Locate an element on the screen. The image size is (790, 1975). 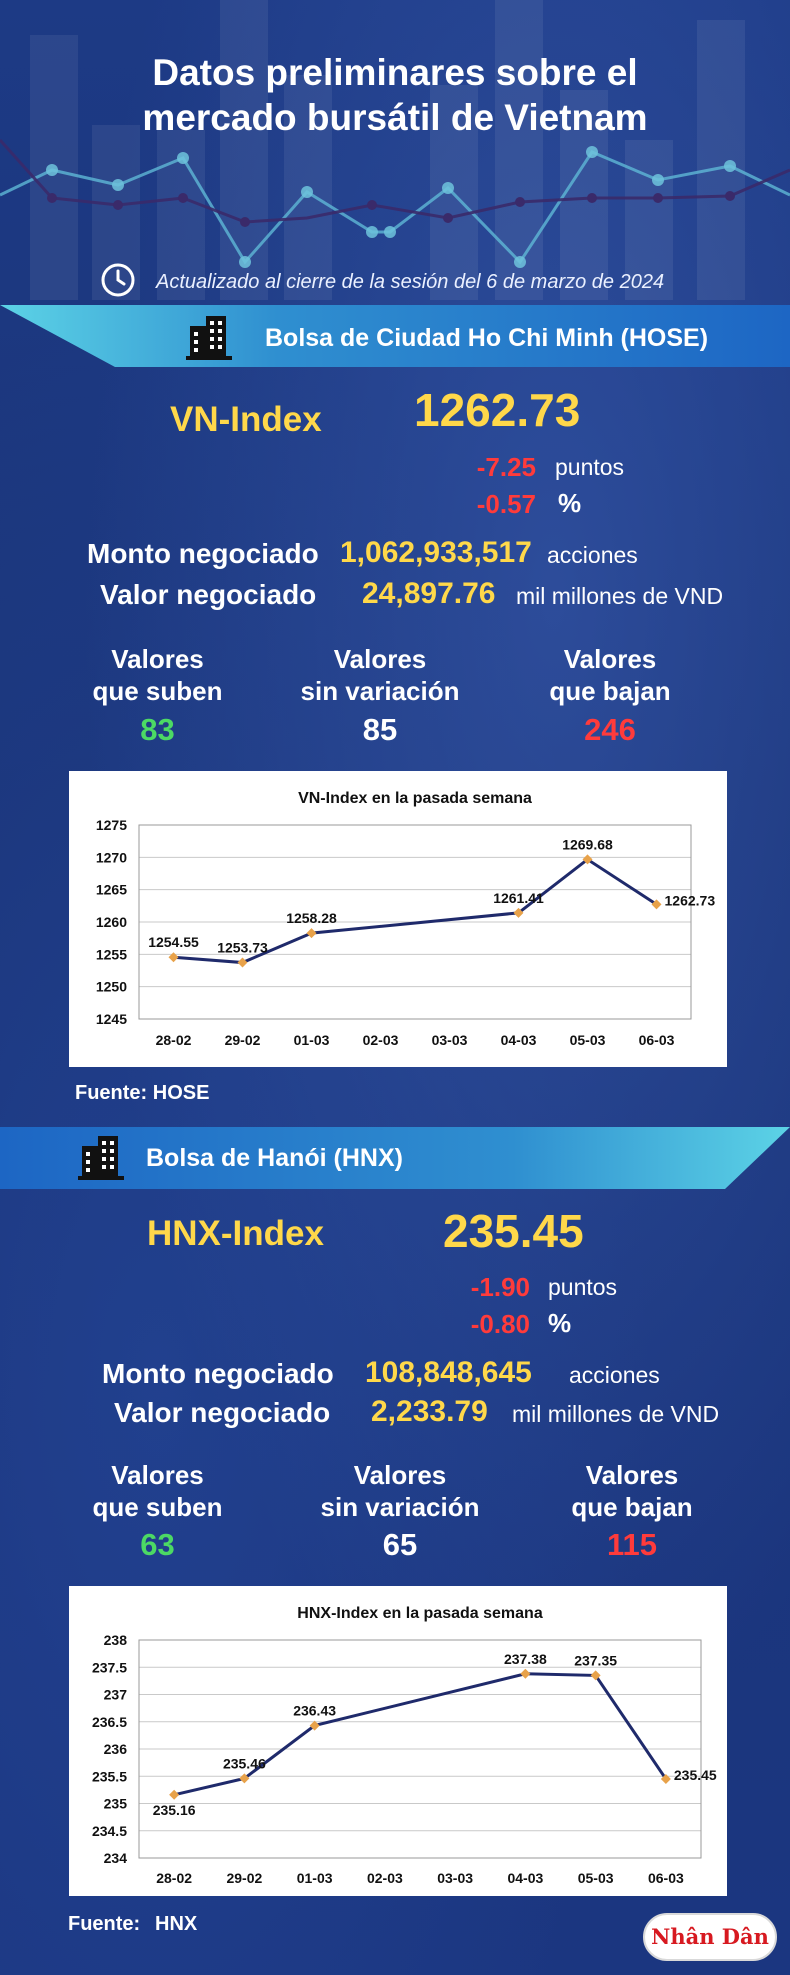
y-tick-label: 1270 is located at coordinates (111, 857).